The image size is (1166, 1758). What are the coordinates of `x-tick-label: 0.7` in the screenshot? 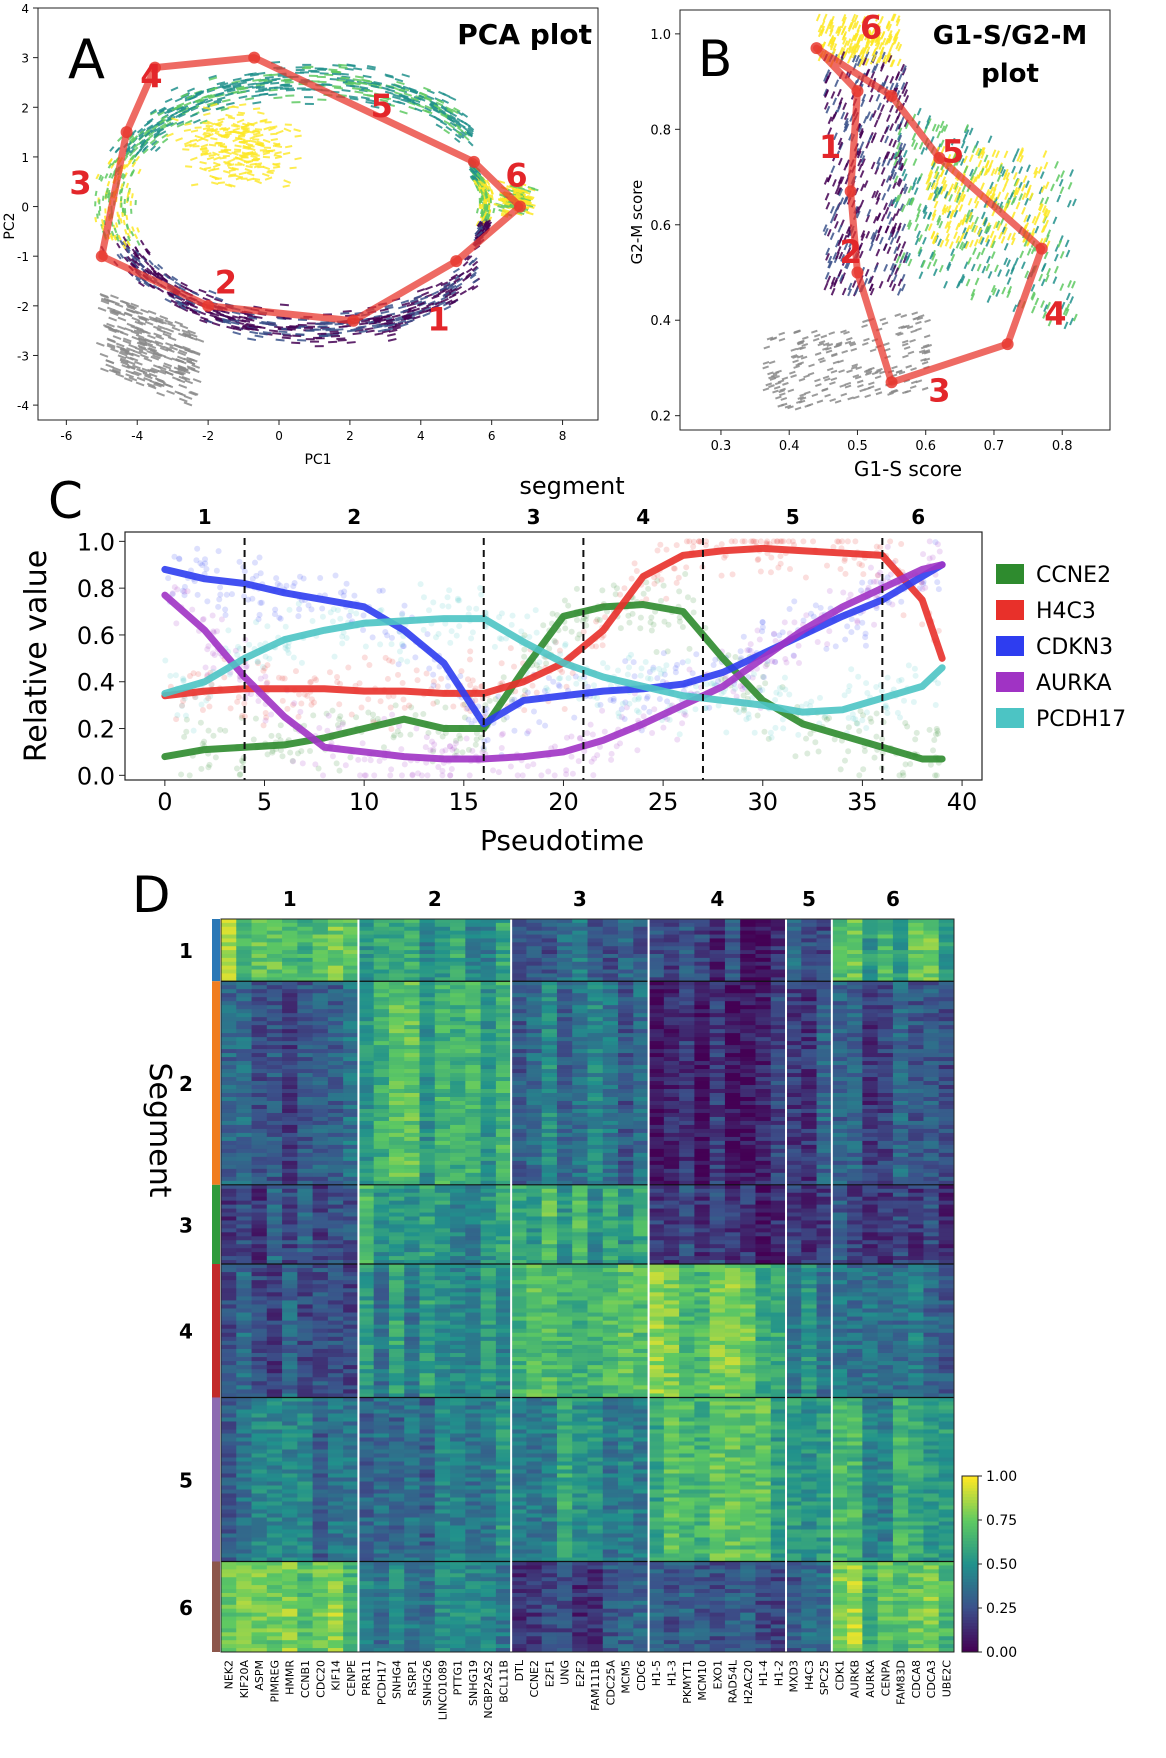 It's located at (994, 446).